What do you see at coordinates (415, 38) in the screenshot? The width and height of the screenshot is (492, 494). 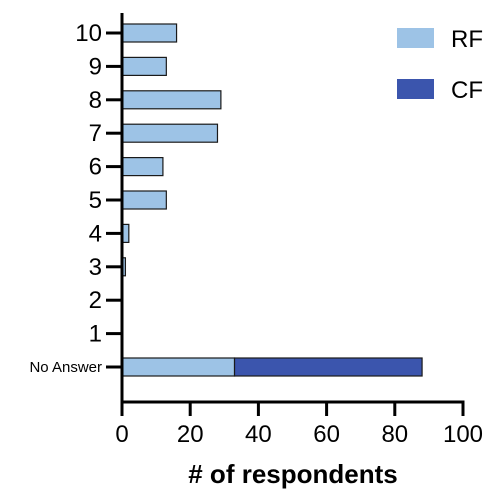 I see `legend-swatch-rf` at bounding box center [415, 38].